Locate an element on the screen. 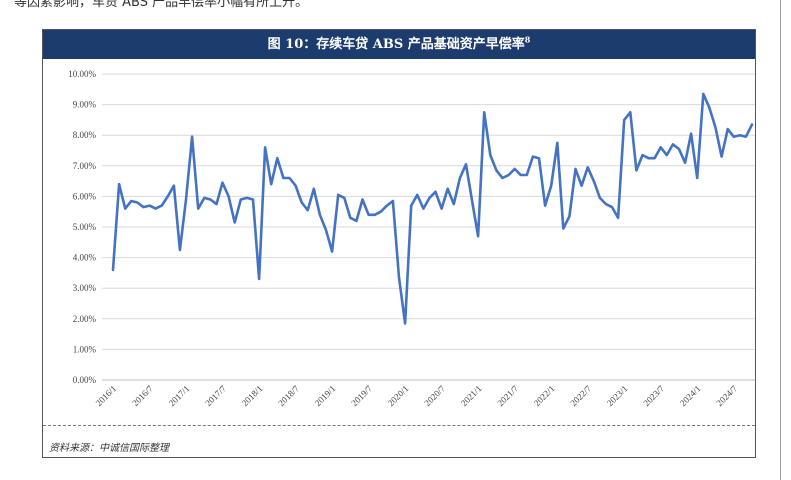 This screenshot has width=791, height=480. x-tick-label: 2016/7 is located at coordinates (142, 395).